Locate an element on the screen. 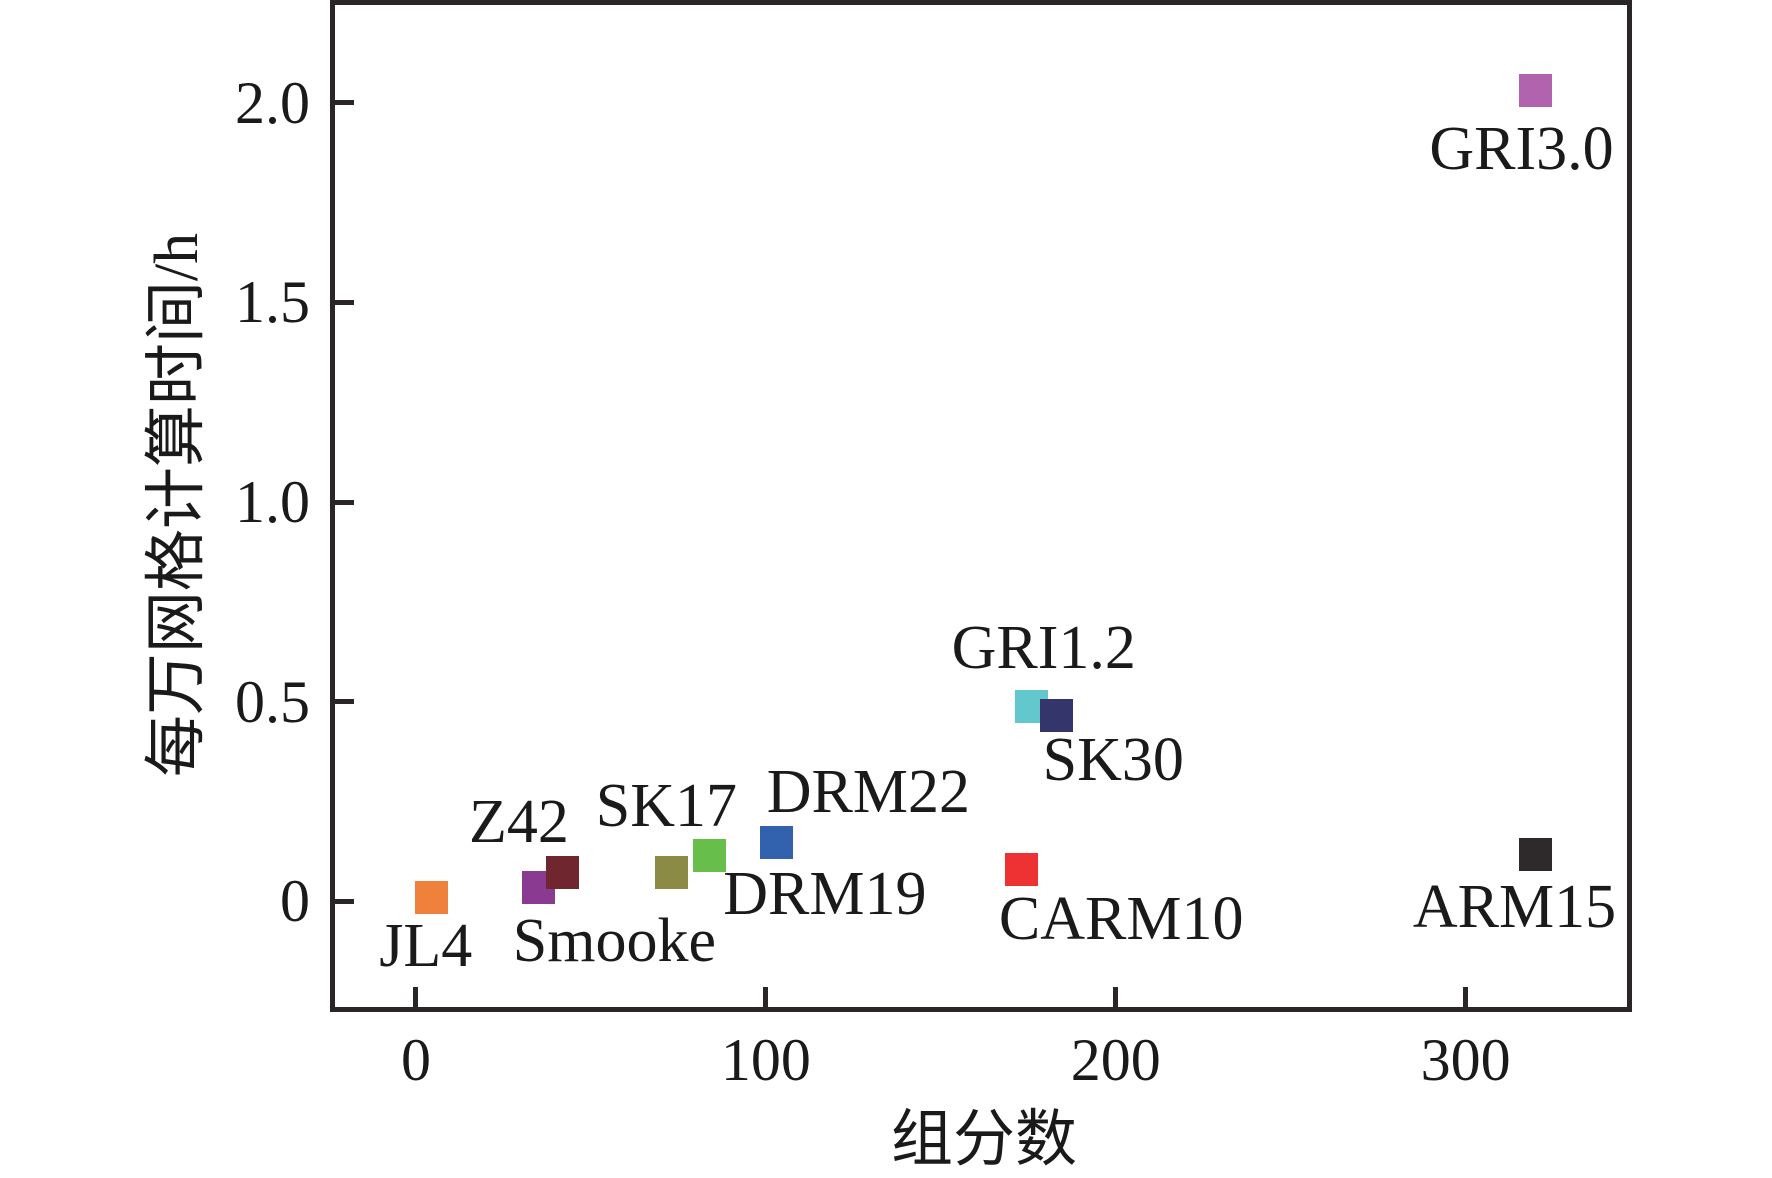  point-DRM22 is located at coordinates (776, 843).